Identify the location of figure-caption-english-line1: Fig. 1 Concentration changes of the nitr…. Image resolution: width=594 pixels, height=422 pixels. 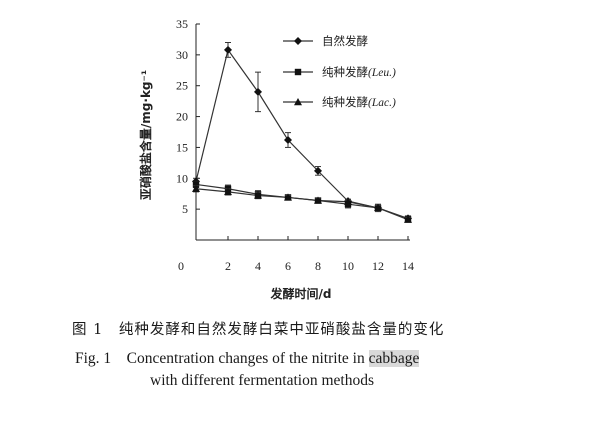
(247, 357).